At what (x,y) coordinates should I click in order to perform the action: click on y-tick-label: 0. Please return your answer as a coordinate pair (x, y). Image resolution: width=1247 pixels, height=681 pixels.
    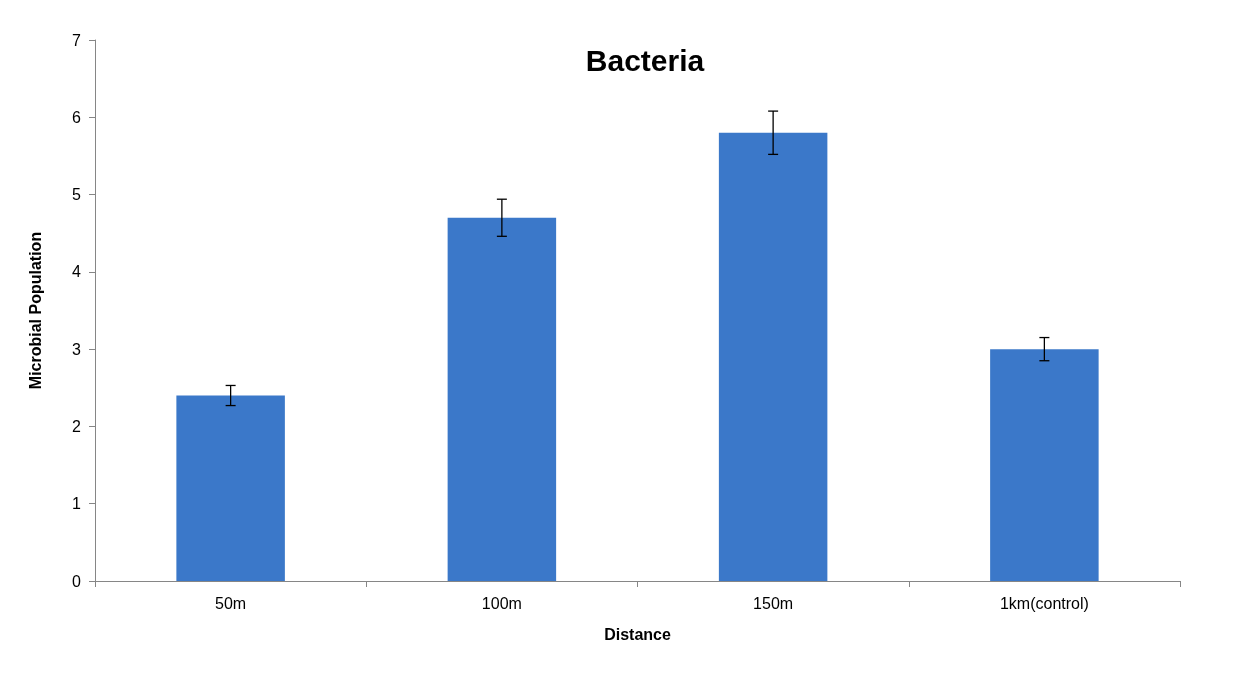
    Looking at the image, I should click on (77, 581).